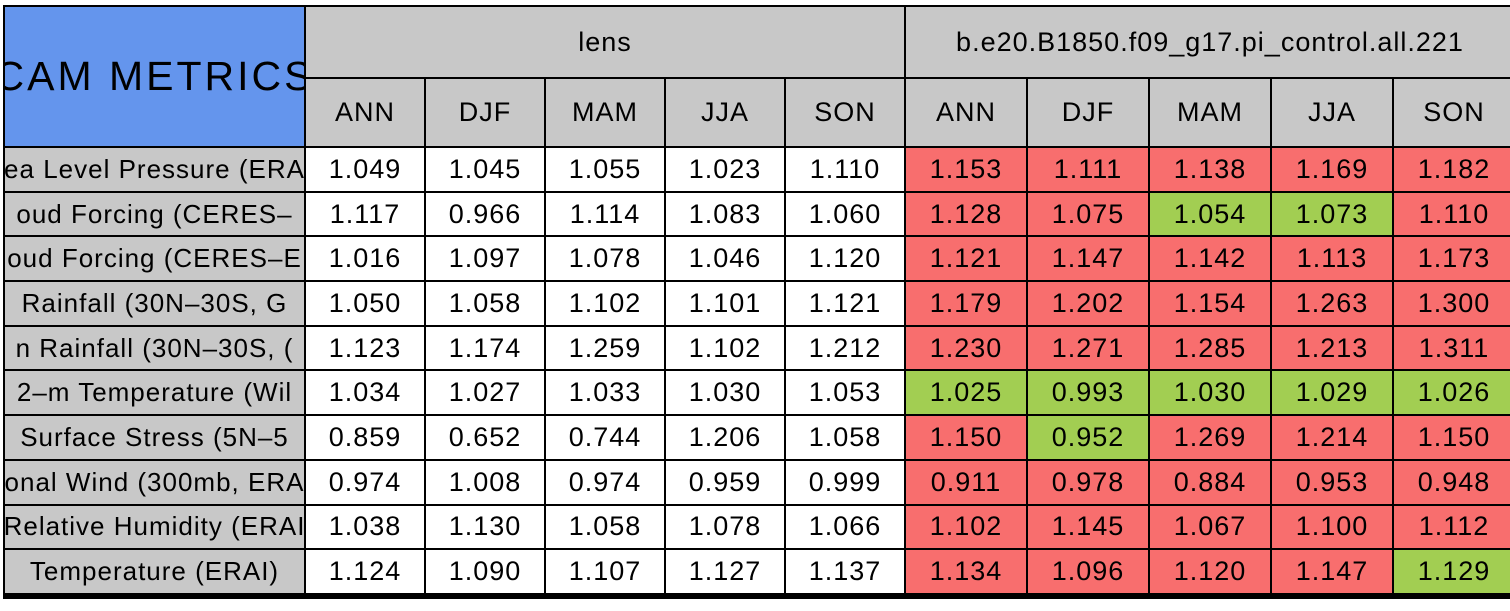 This screenshot has width=1510, height=611. I want to click on metric-value-lens: 1.038, so click(366, 528).